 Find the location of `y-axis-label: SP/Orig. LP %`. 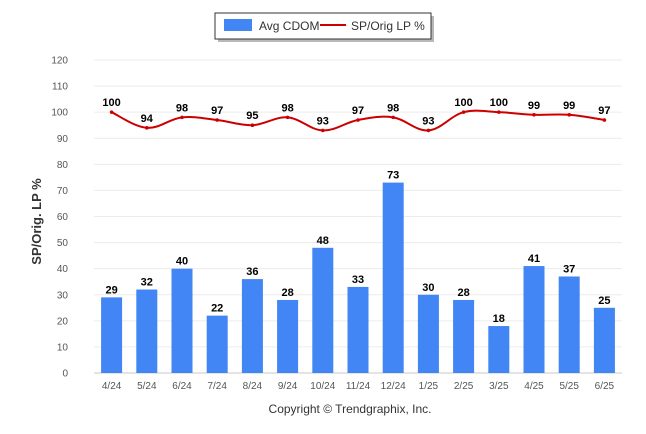

y-axis-label: SP/Orig. LP % is located at coordinates (36, 221).